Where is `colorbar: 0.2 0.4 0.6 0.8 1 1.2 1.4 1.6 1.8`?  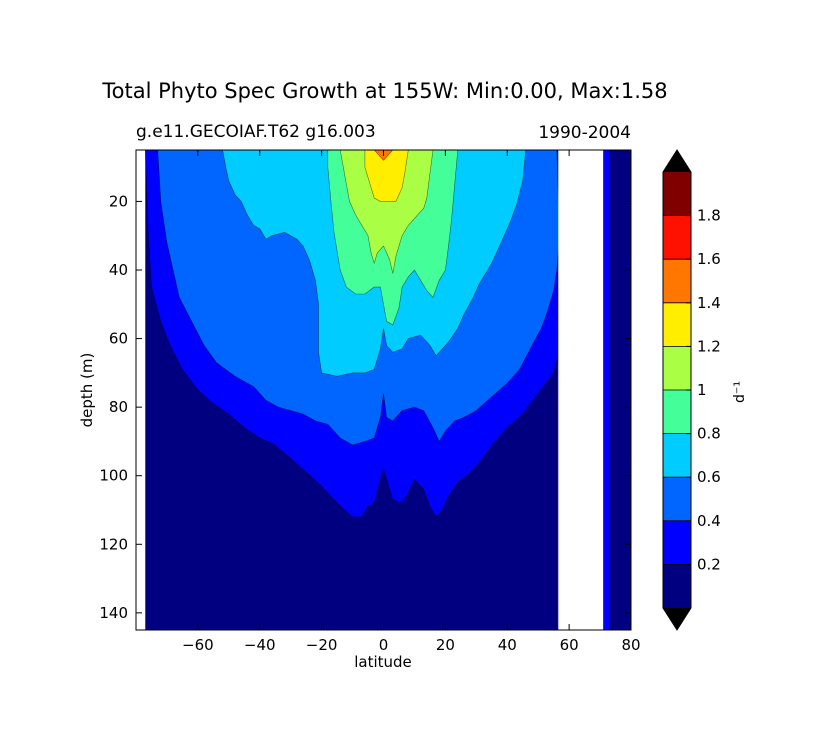
colorbar: 0.2 0.4 0.6 0.8 1 1.2 1.4 1.6 1.8 is located at coordinates (691, 390).